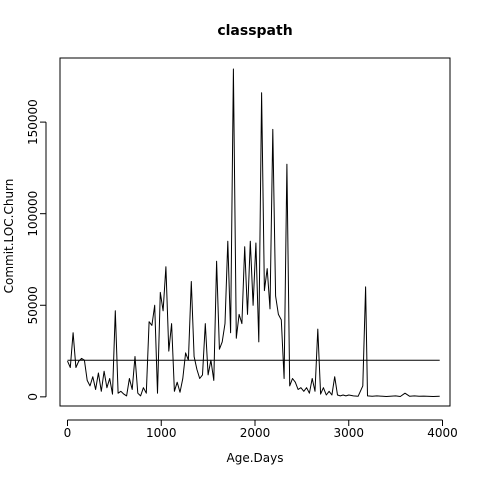 The width and height of the screenshot is (480, 484). What do you see at coordinates (442, 433) in the screenshot?
I see `x-tick-label: 4000` at bounding box center [442, 433].